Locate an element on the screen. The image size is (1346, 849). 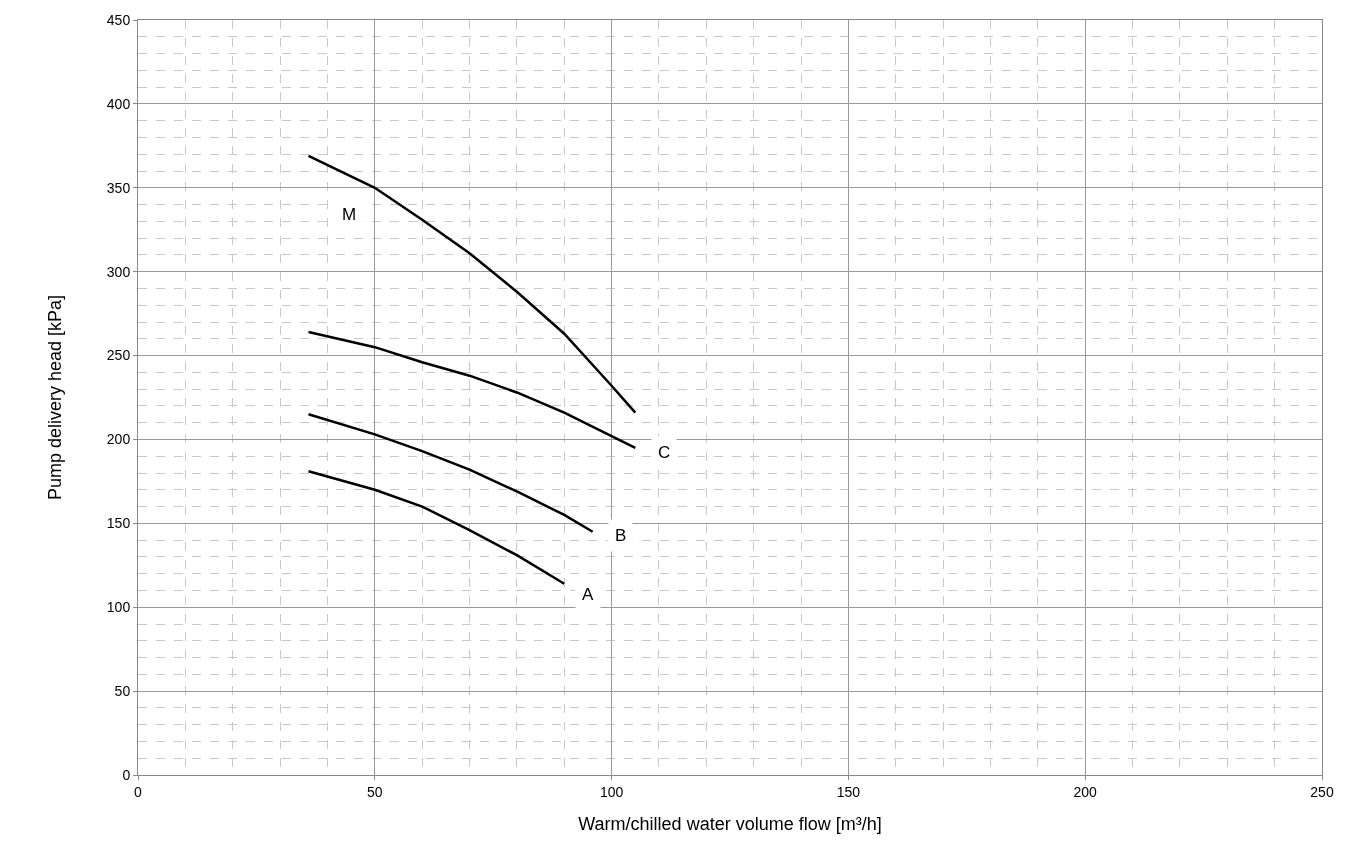
y-tick-label: 200 is located at coordinates (118, 439).